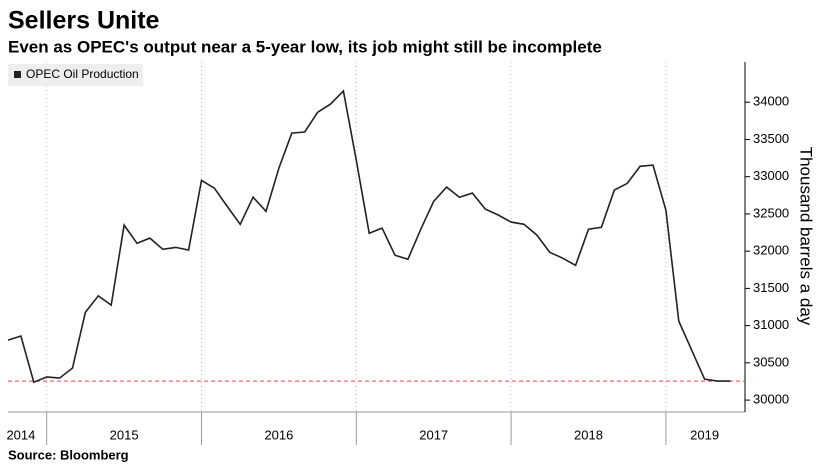  Describe the element at coordinates (82, 74) in the screenshot. I see `legend-label: OPEC Oil Production` at that location.